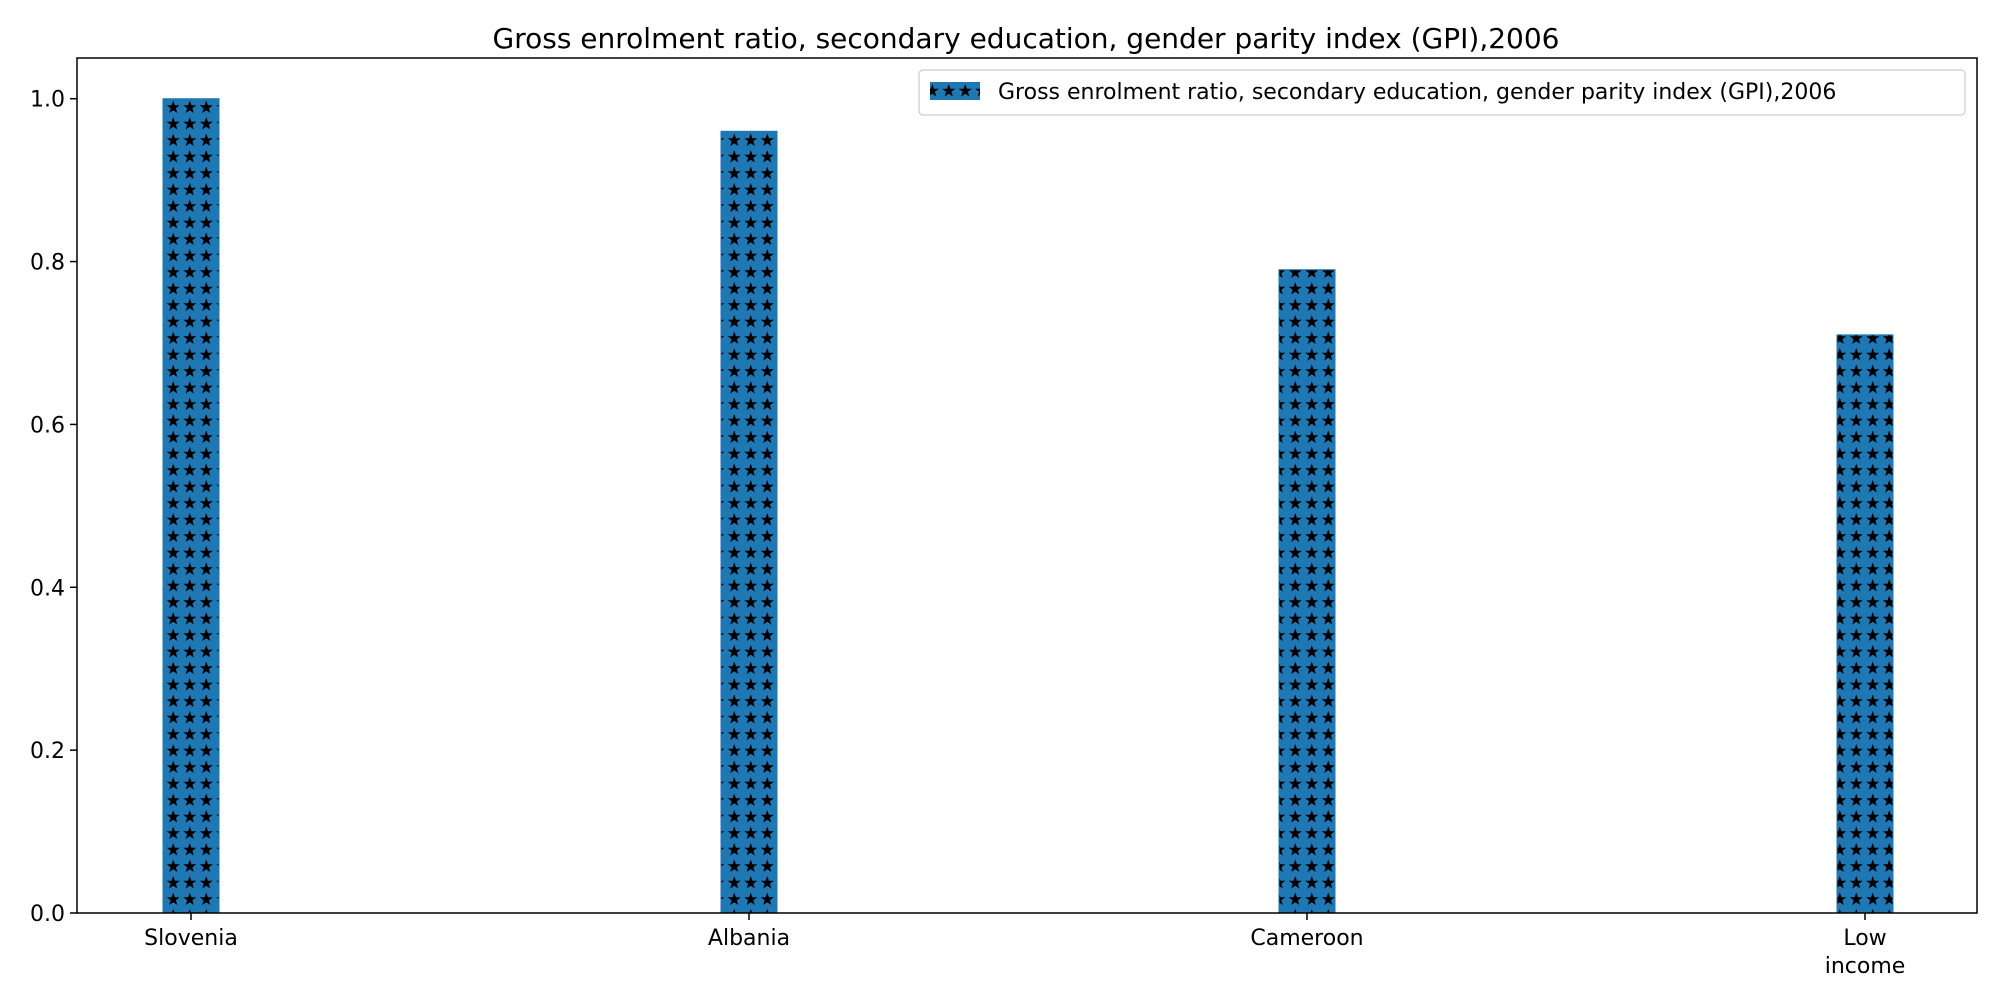  Describe the element at coordinates (191, 938) in the screenshot. I see `x-tick-label-0: Slovenia` at that location.